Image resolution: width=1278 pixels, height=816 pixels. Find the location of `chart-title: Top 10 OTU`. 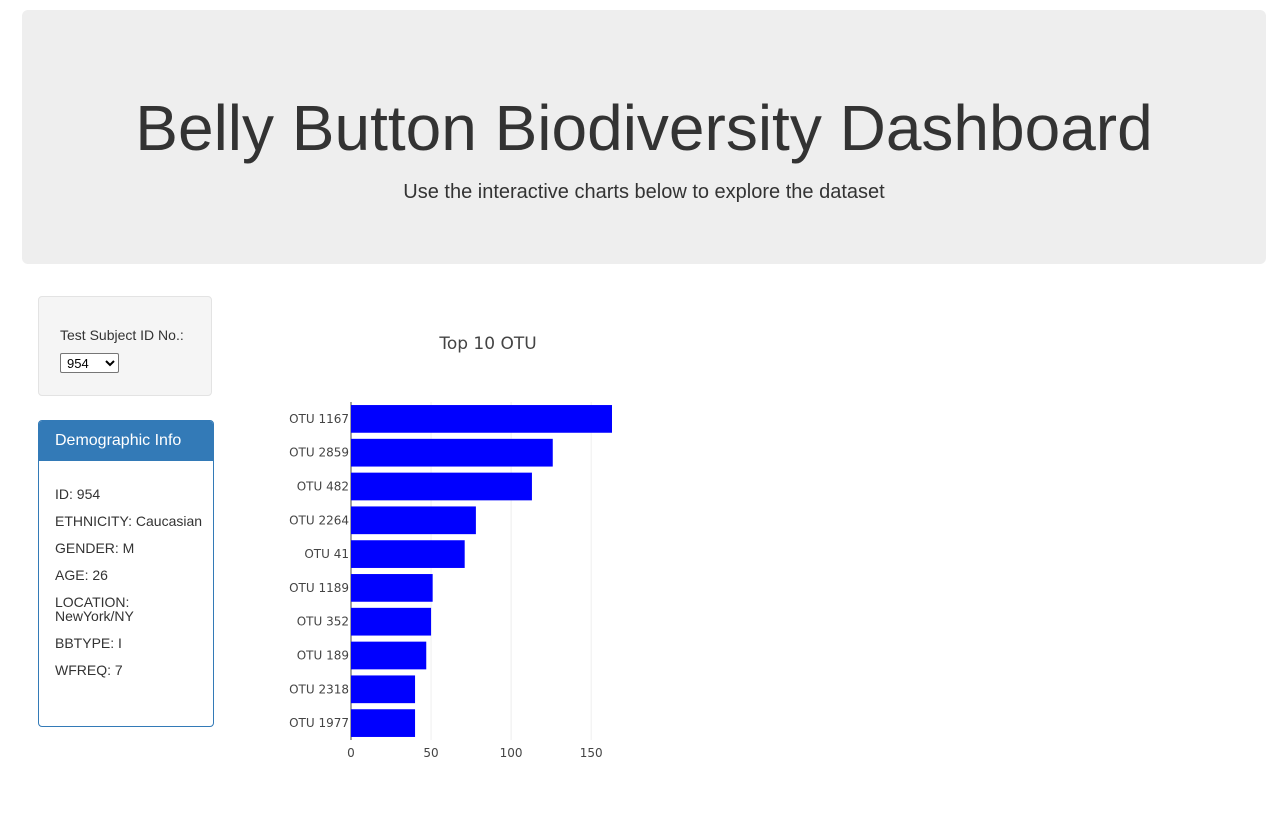

chart-title: Top 10 OTU is located at coordinates (487, 344).